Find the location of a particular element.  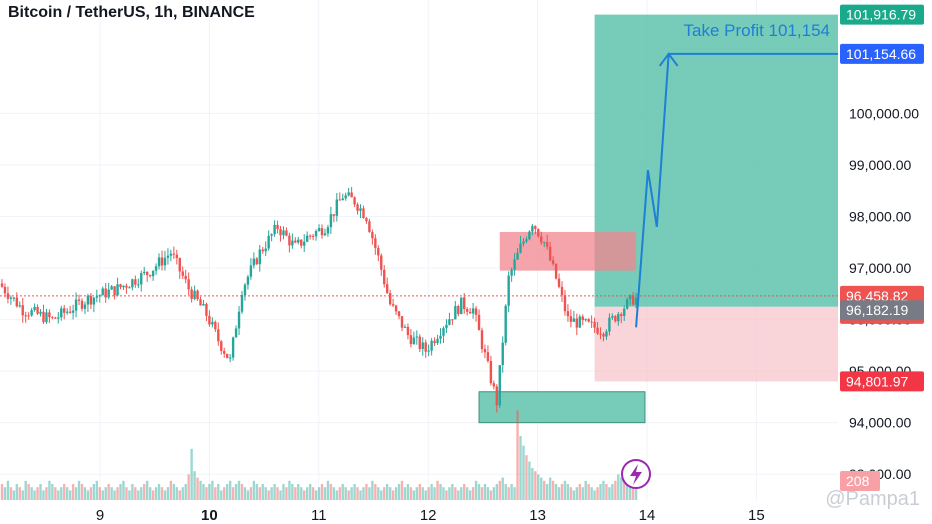

time-axis: 9 10 11 12 13 14 15 is located at coordinates (430, 515).